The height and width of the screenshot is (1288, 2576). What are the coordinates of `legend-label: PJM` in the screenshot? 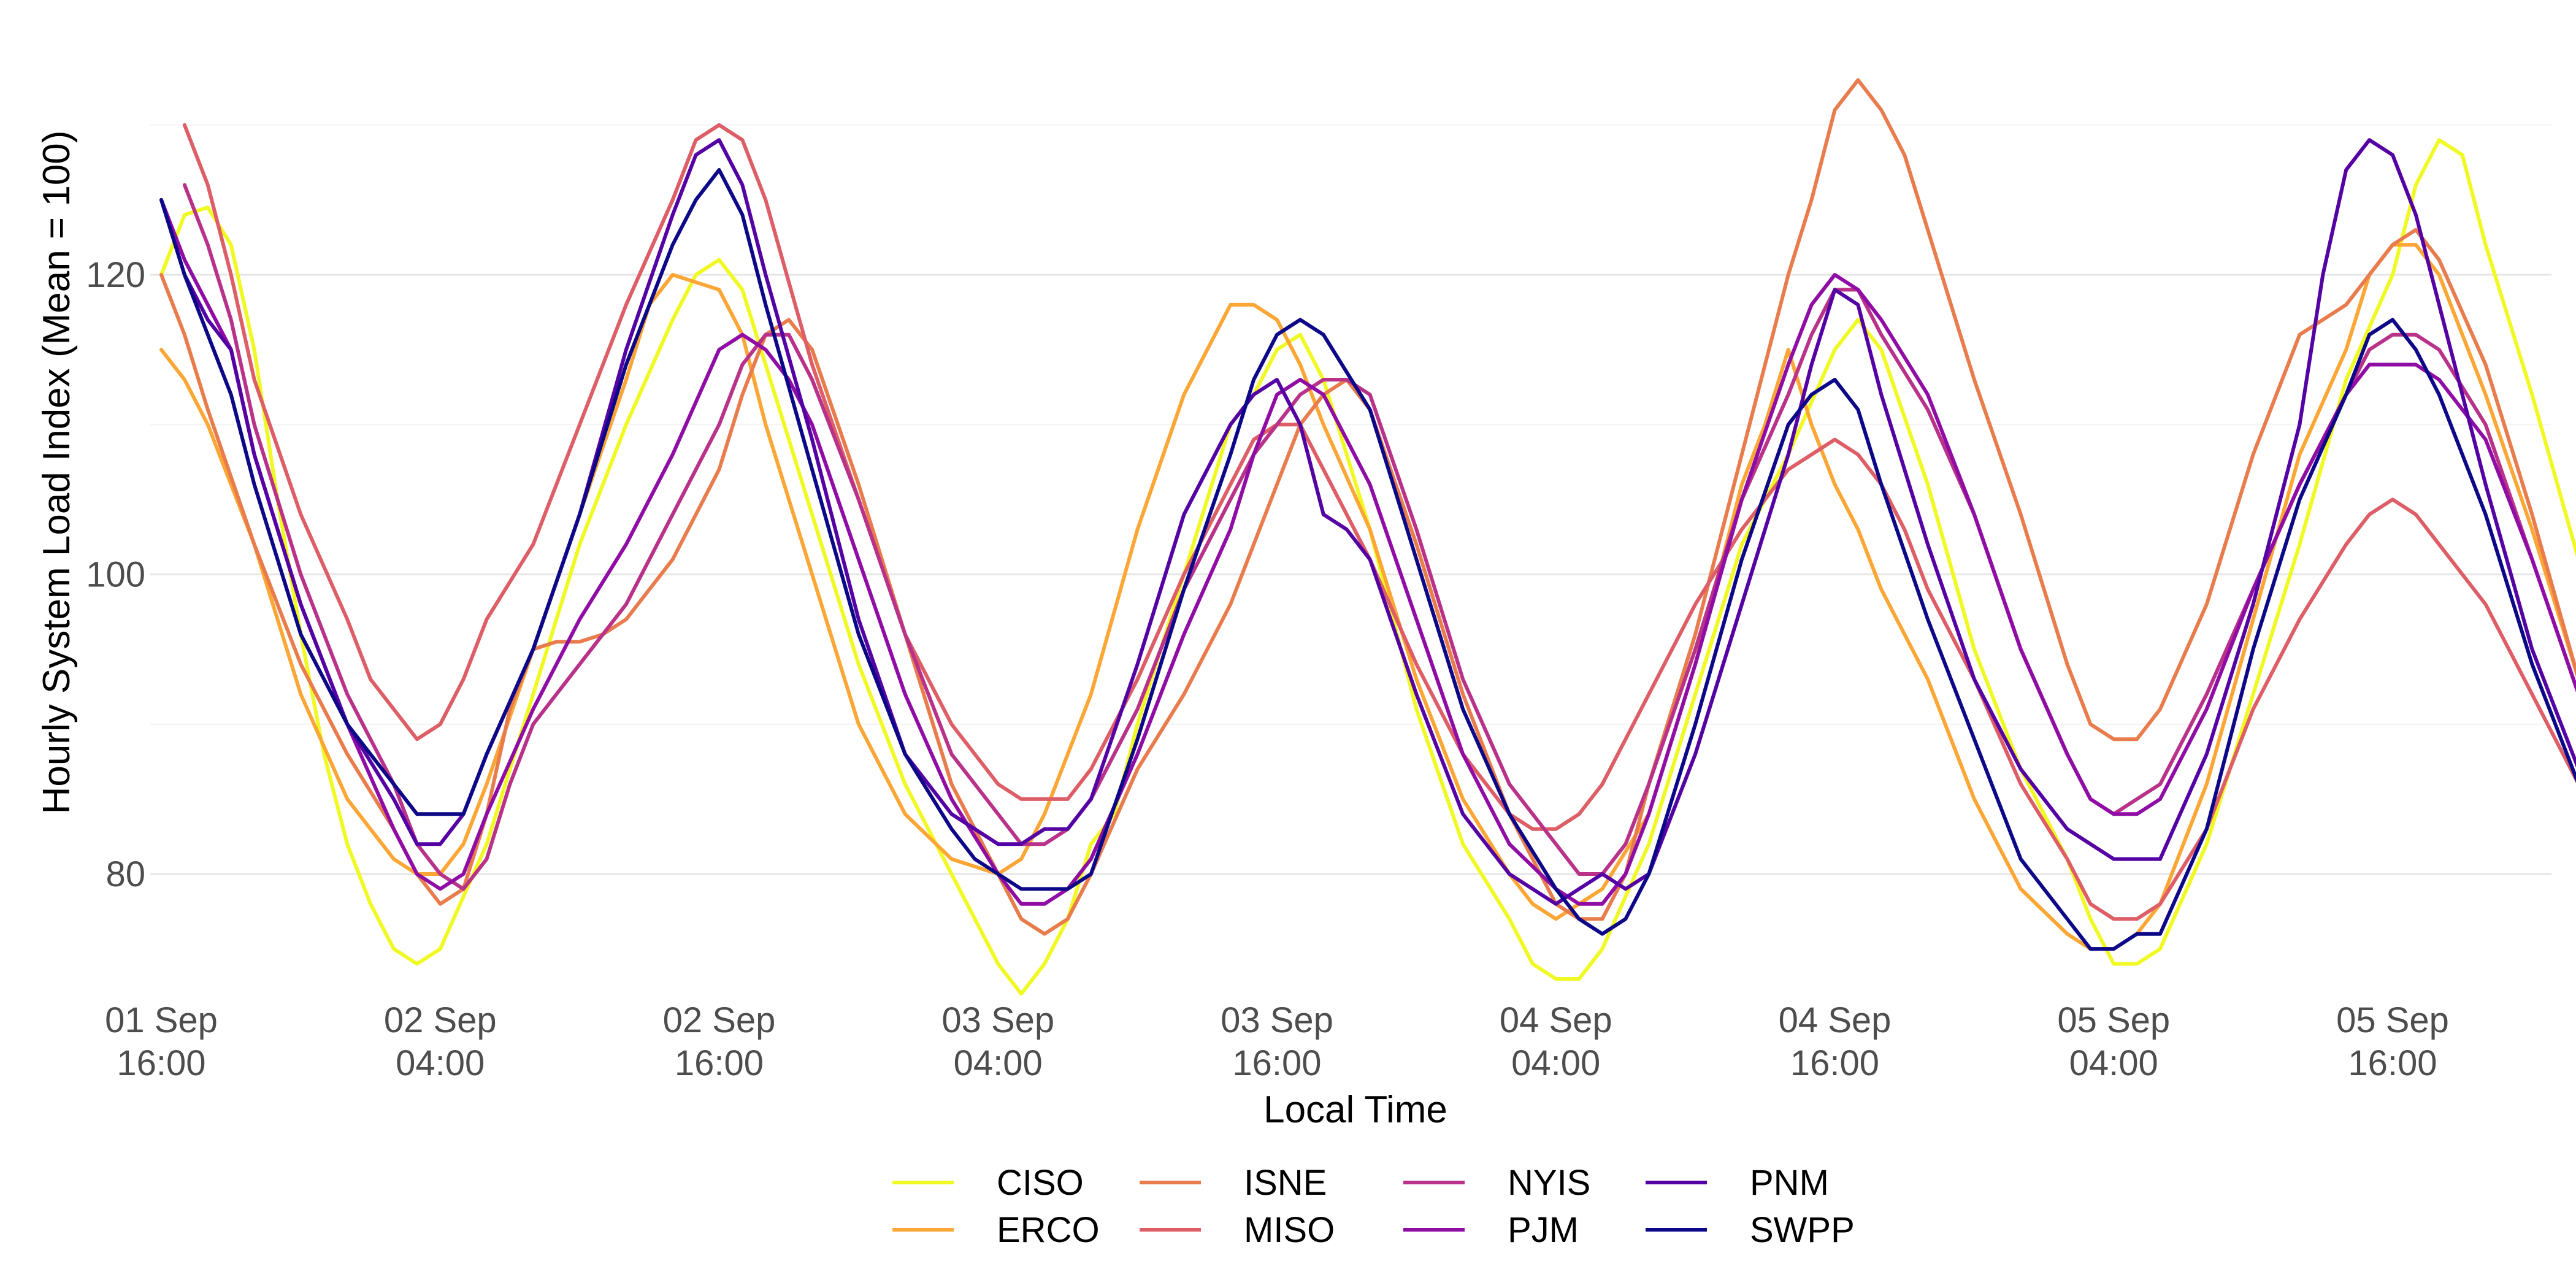 It's located at (1543, 1230).